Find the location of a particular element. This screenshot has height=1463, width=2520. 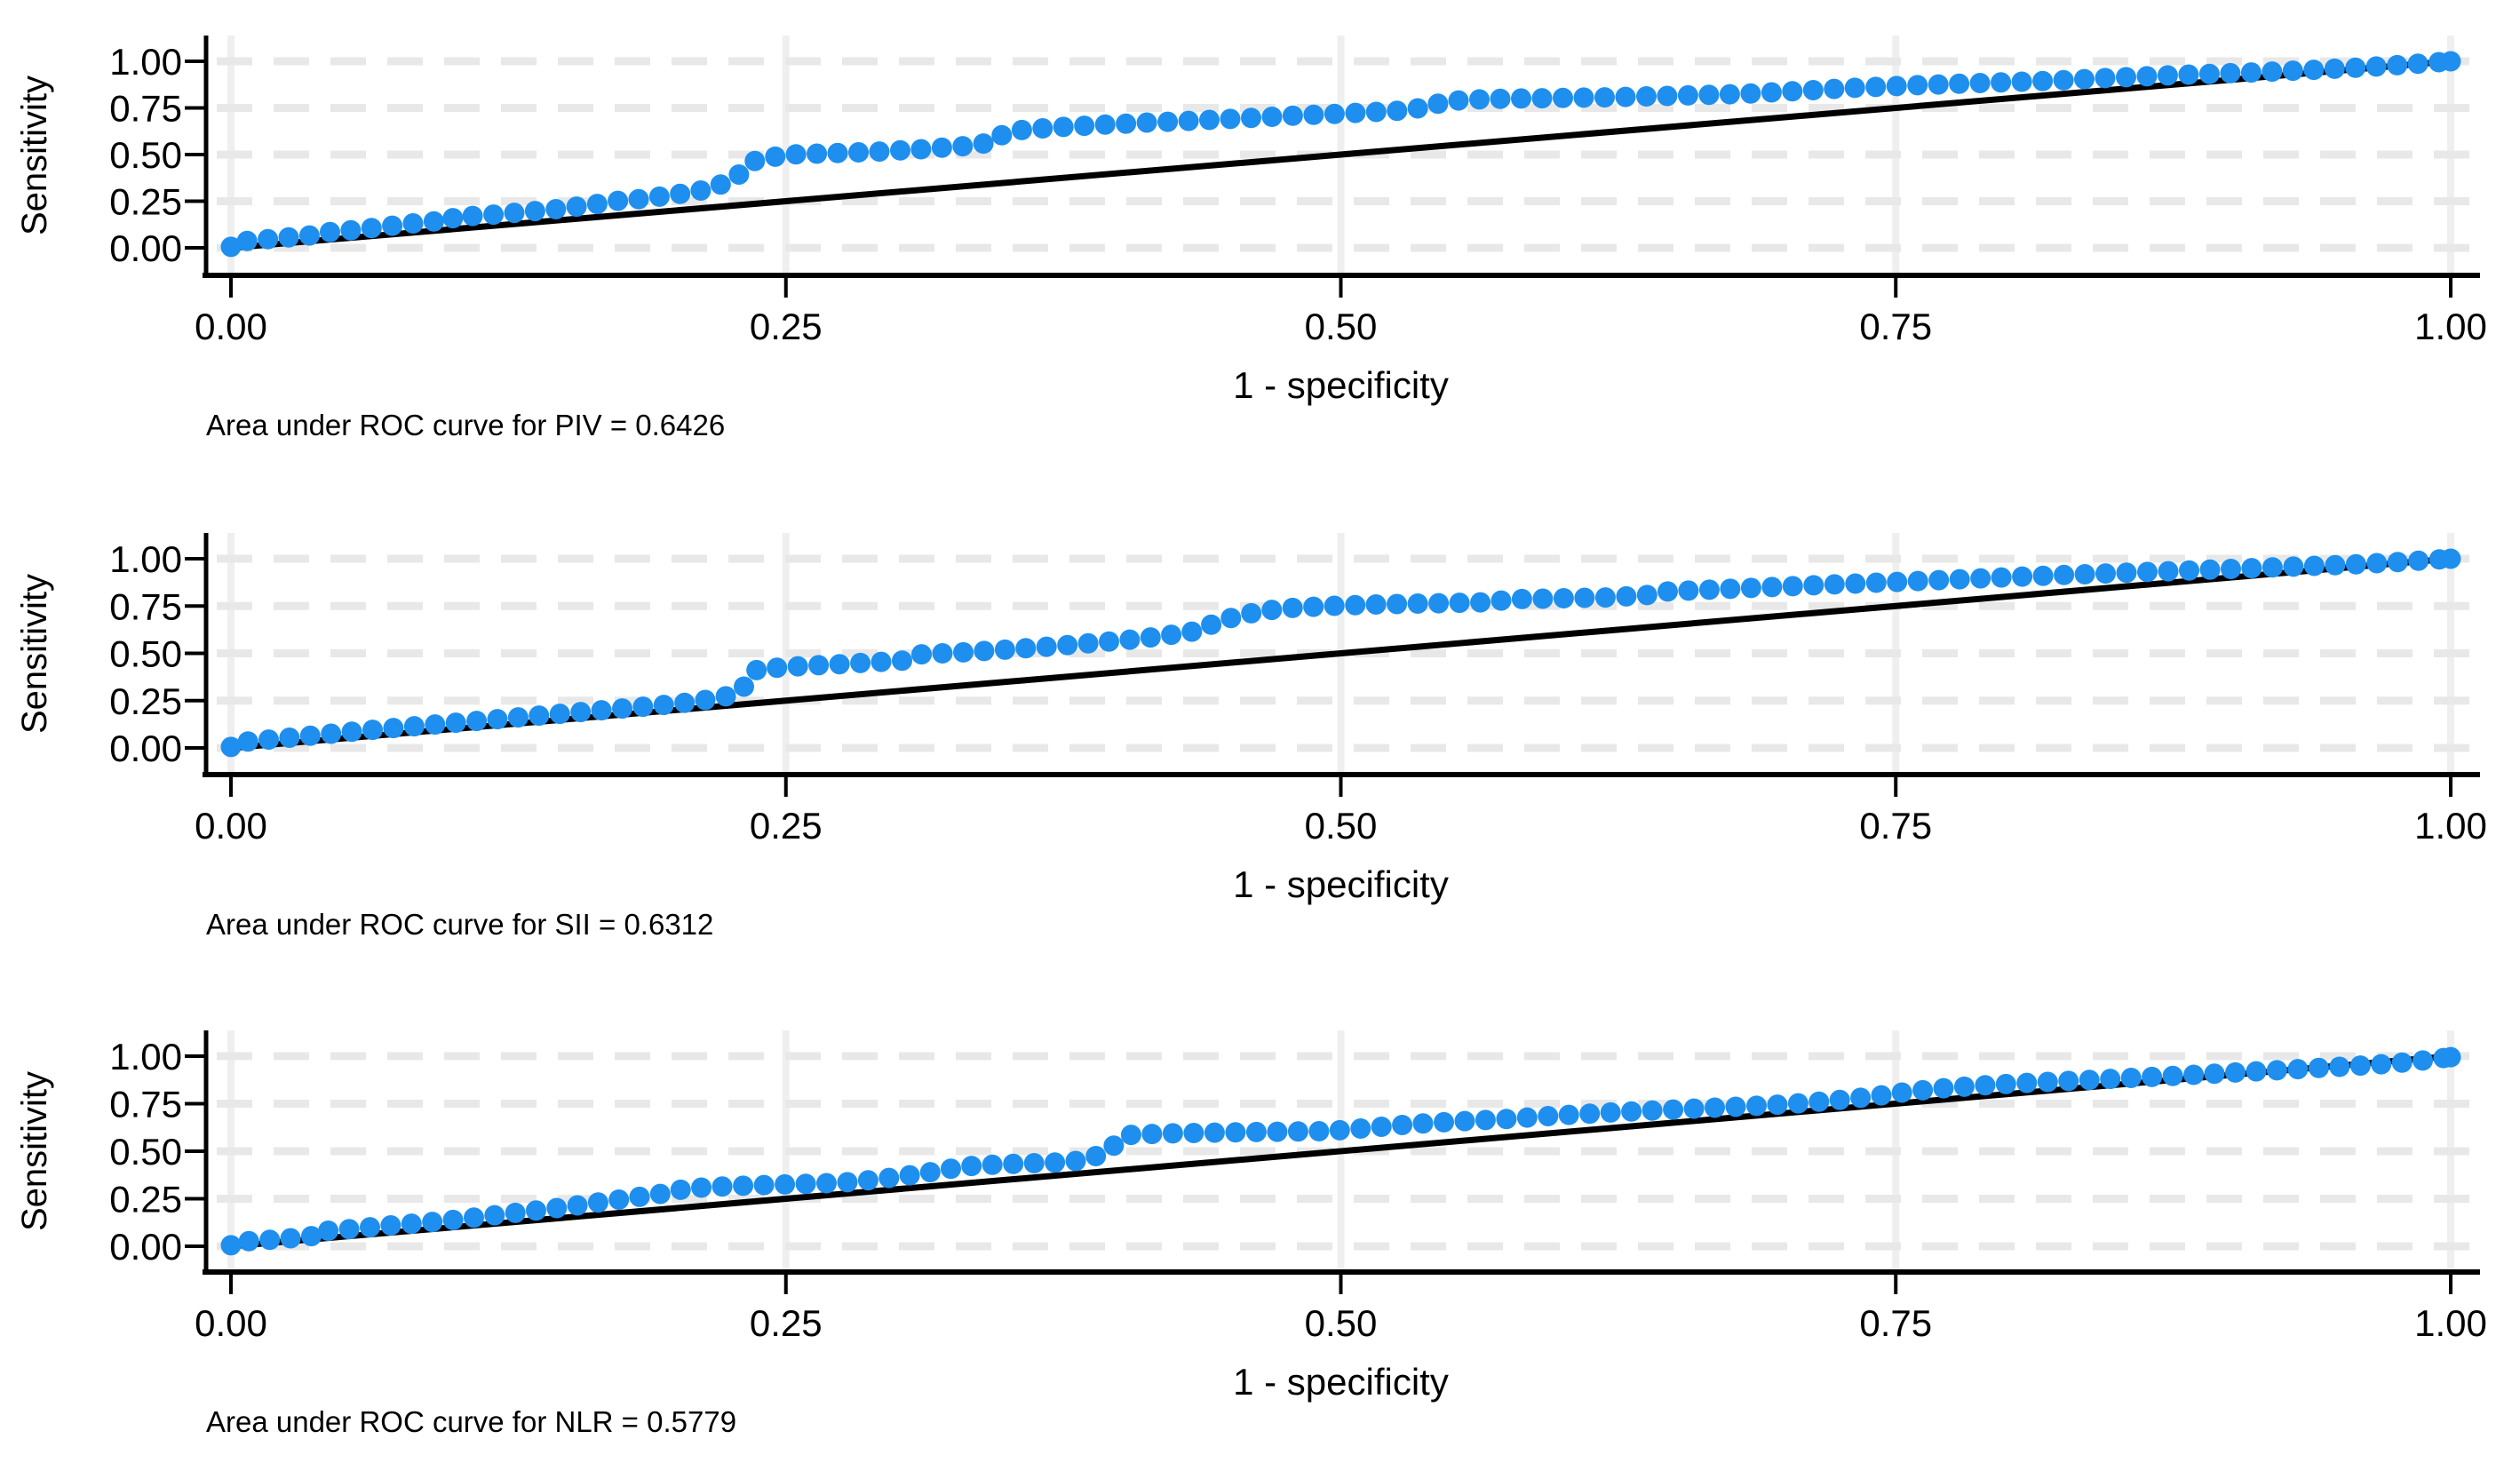

x-tick-label: 0.50 is located at coordinates (1341, 826).